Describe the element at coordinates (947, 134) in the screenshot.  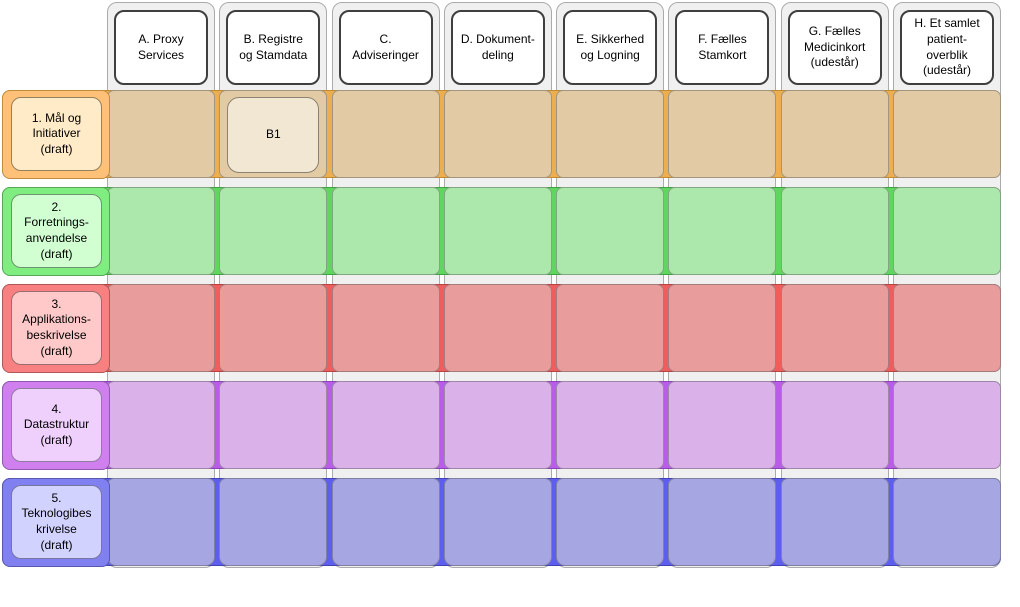
I see `matrix-cell-H1` at that location.